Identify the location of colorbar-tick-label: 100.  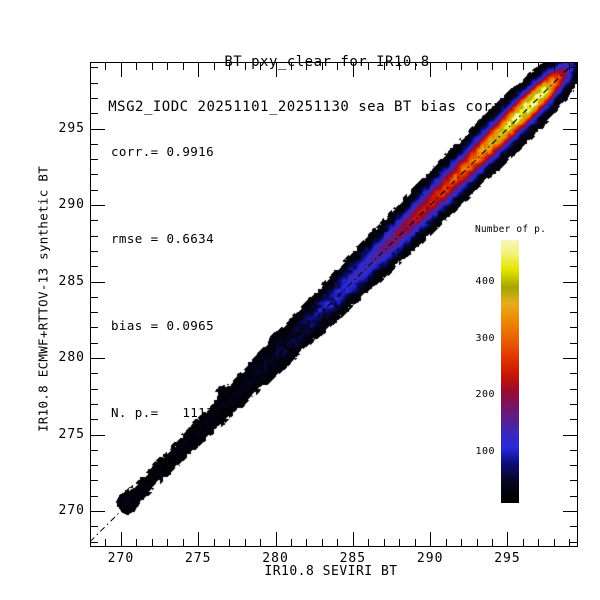
(485, 451).